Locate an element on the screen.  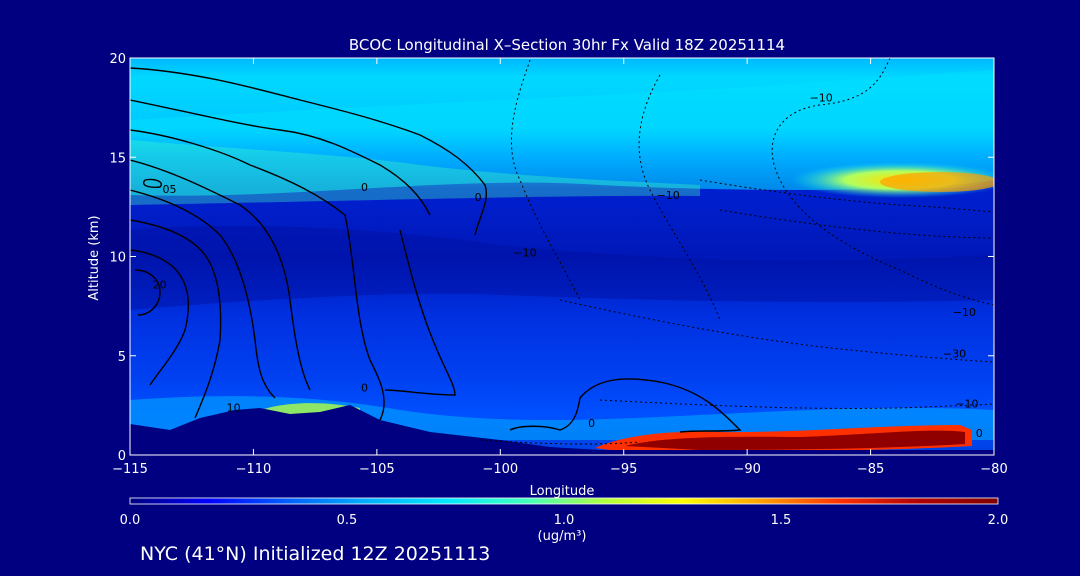
x-tick-label: −95 is located at coordinates (623, 469).